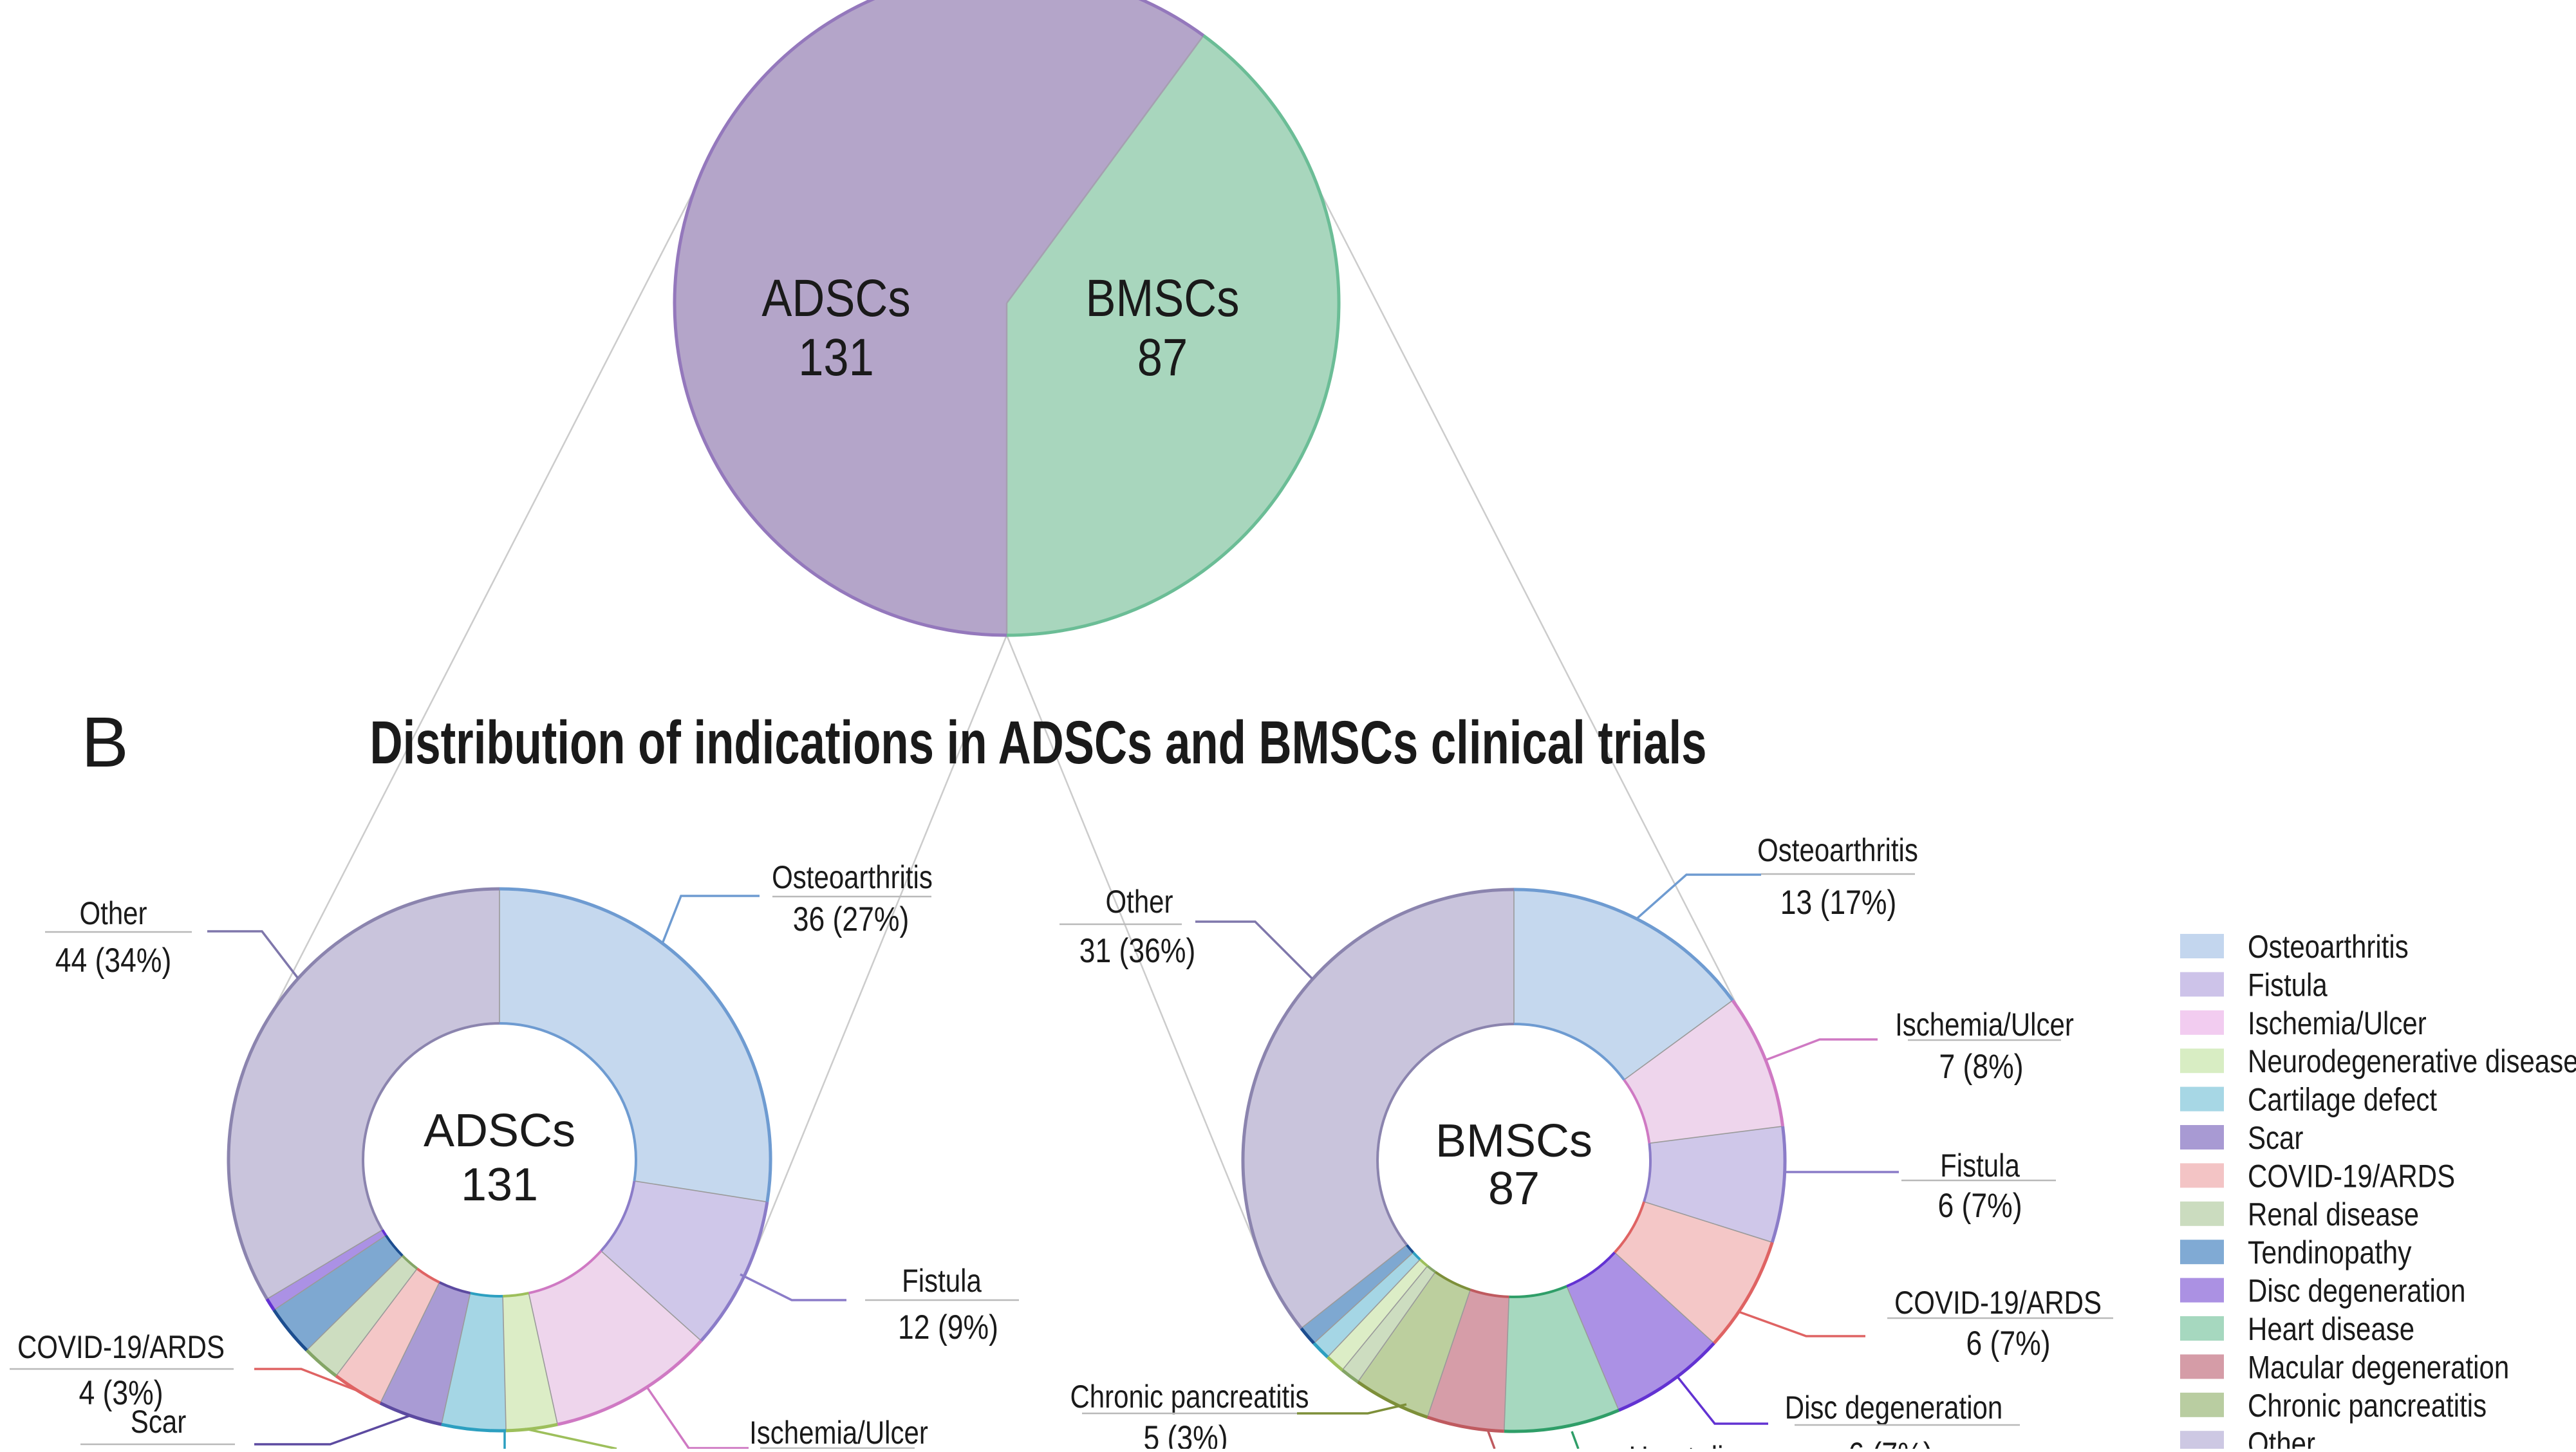  Describe the element at coordinates (1137, 951) in the screenshot. I see `svg-text: 31 (36%)` at that location.